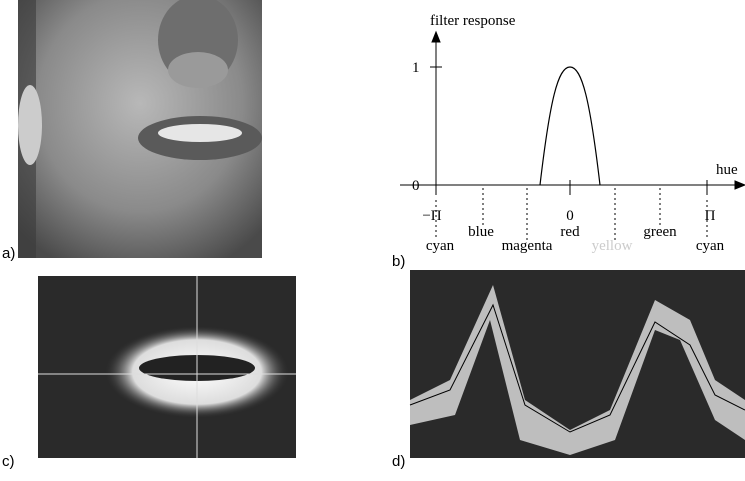 The image size is (745, 481). I want to click on hue-name: green, so click(660, 232).